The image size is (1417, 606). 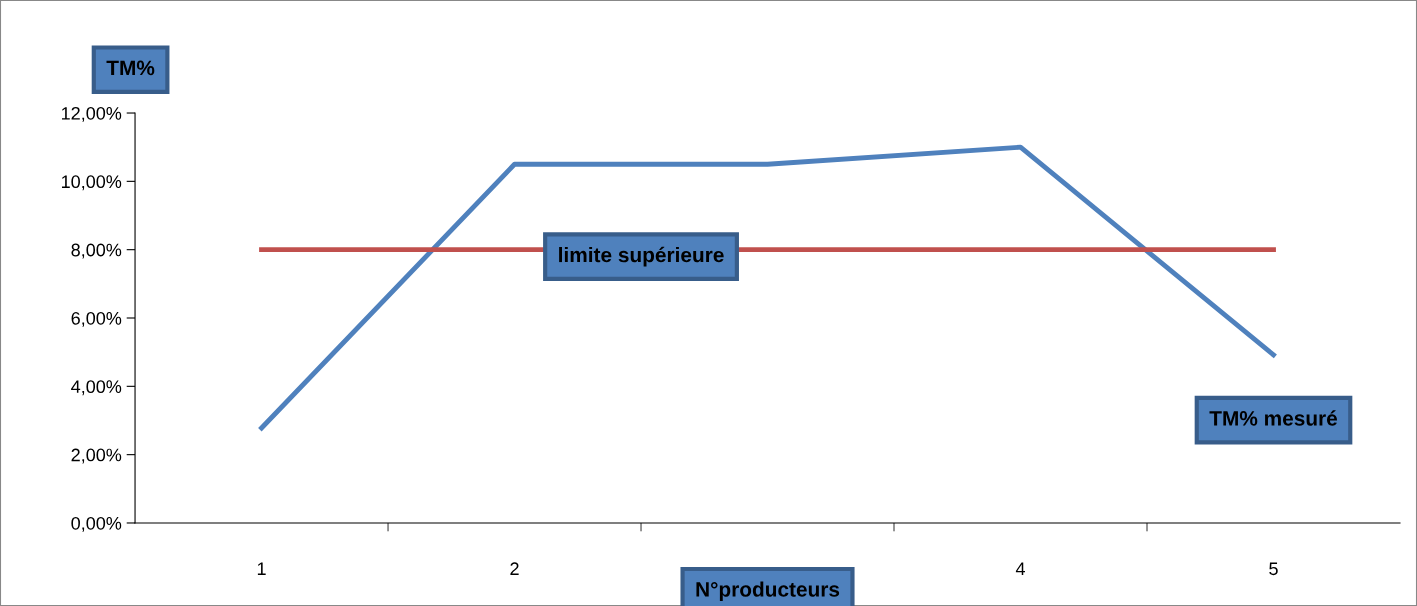 What do you see at coordinates (768, 591) in the screenshot?
I see `x-axis-title: N°producteurs` at bounding box center [768, 591].